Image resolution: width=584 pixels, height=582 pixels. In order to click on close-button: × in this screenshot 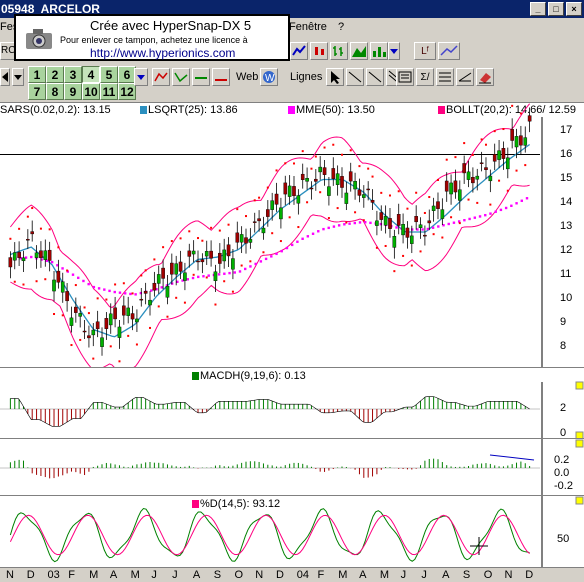, I will do `click(574, 9)`.